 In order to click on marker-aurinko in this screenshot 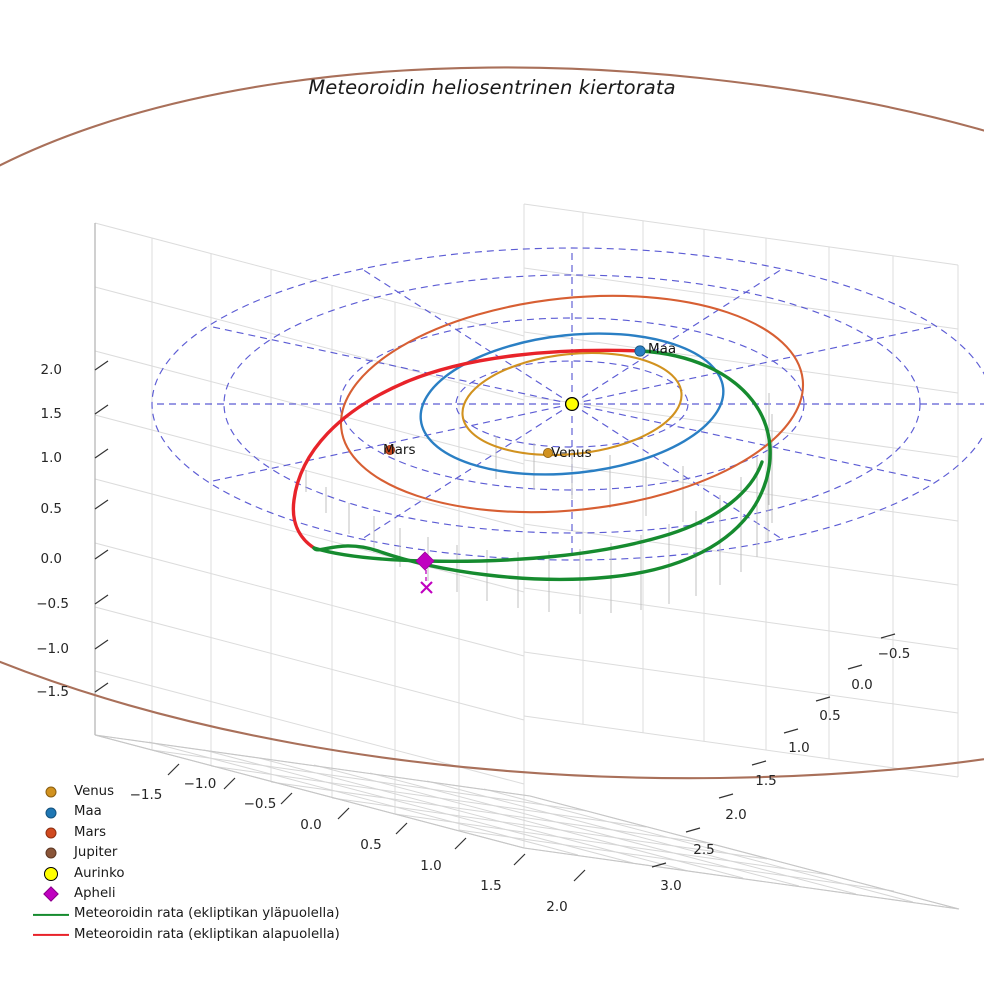, I will do `click(572, 404)`.